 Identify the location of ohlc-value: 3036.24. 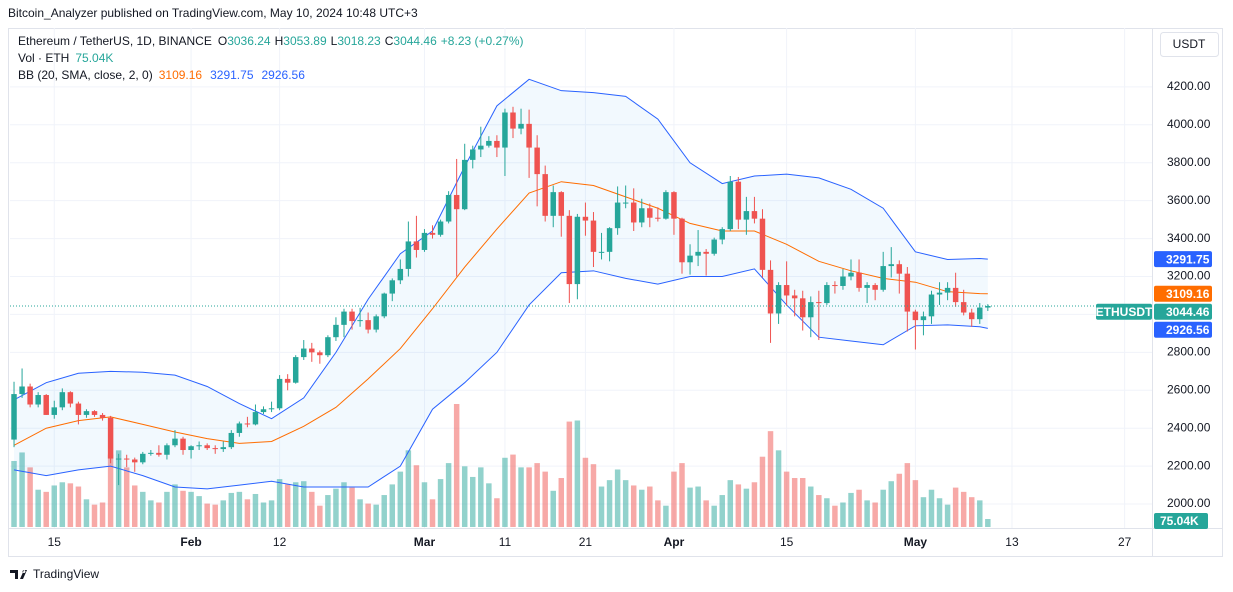
(249, 41).